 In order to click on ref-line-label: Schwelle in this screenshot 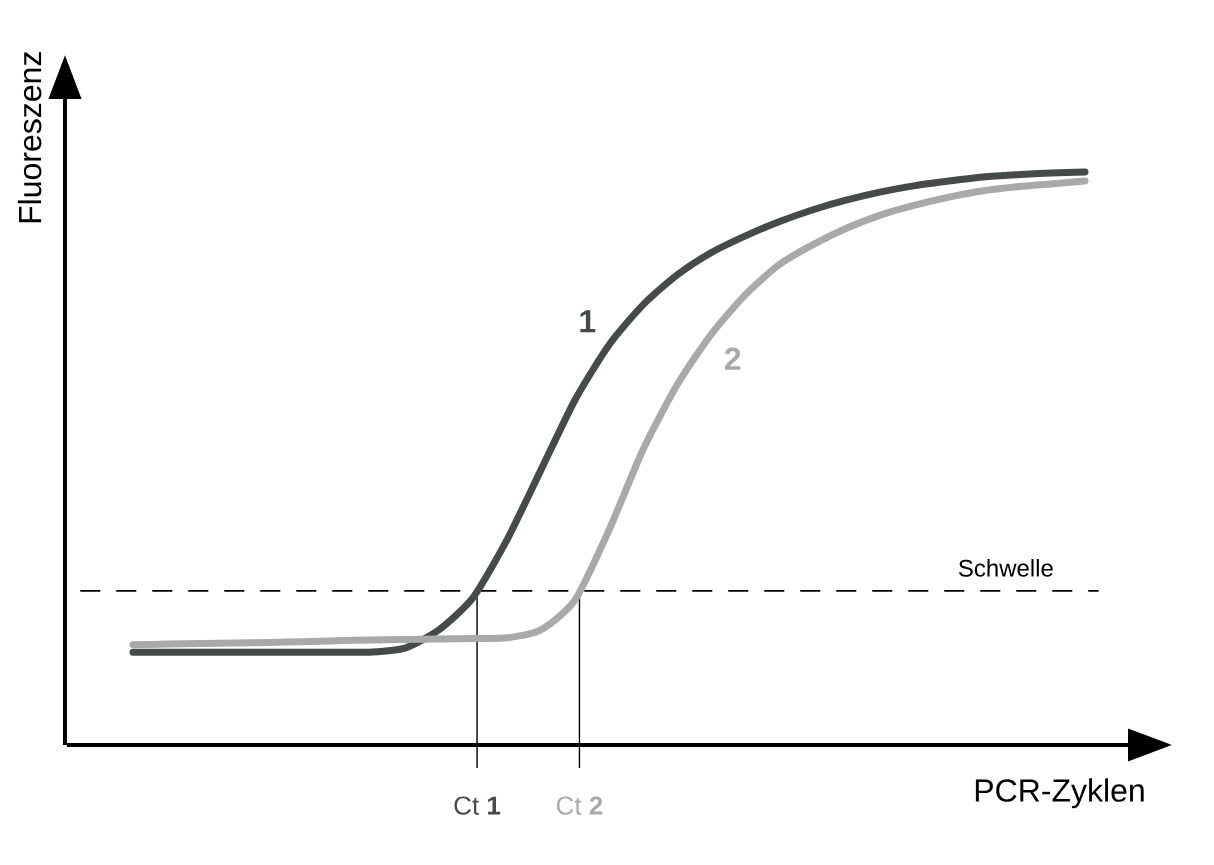, I will do `click(1005, 568)`.